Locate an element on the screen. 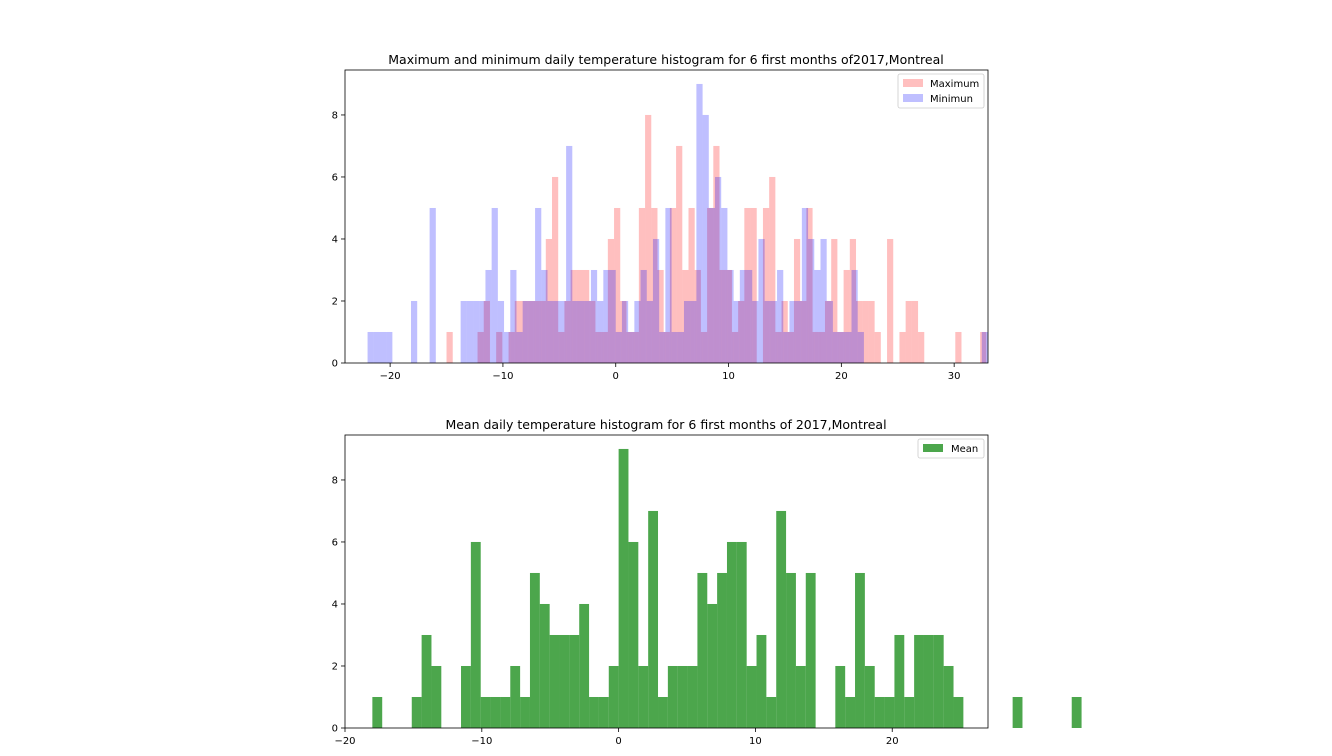  y-tick-label: 0 is located at coordinates (335, 729).